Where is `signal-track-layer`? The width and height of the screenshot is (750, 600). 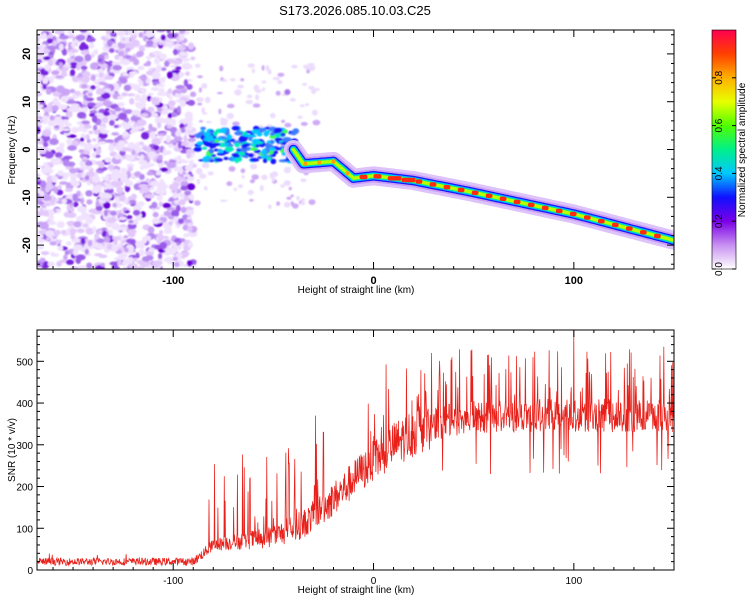
signal-track-layer is located at coordinates (482, 194).